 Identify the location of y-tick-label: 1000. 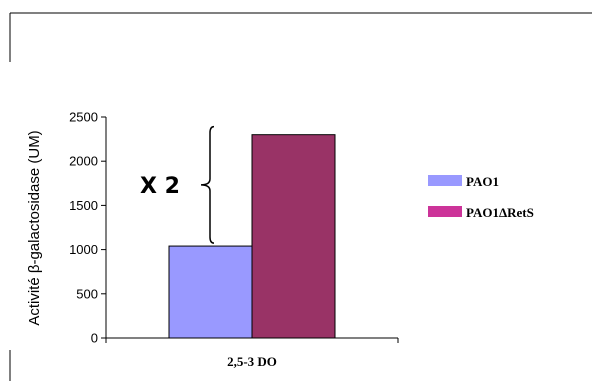
(83, 249).